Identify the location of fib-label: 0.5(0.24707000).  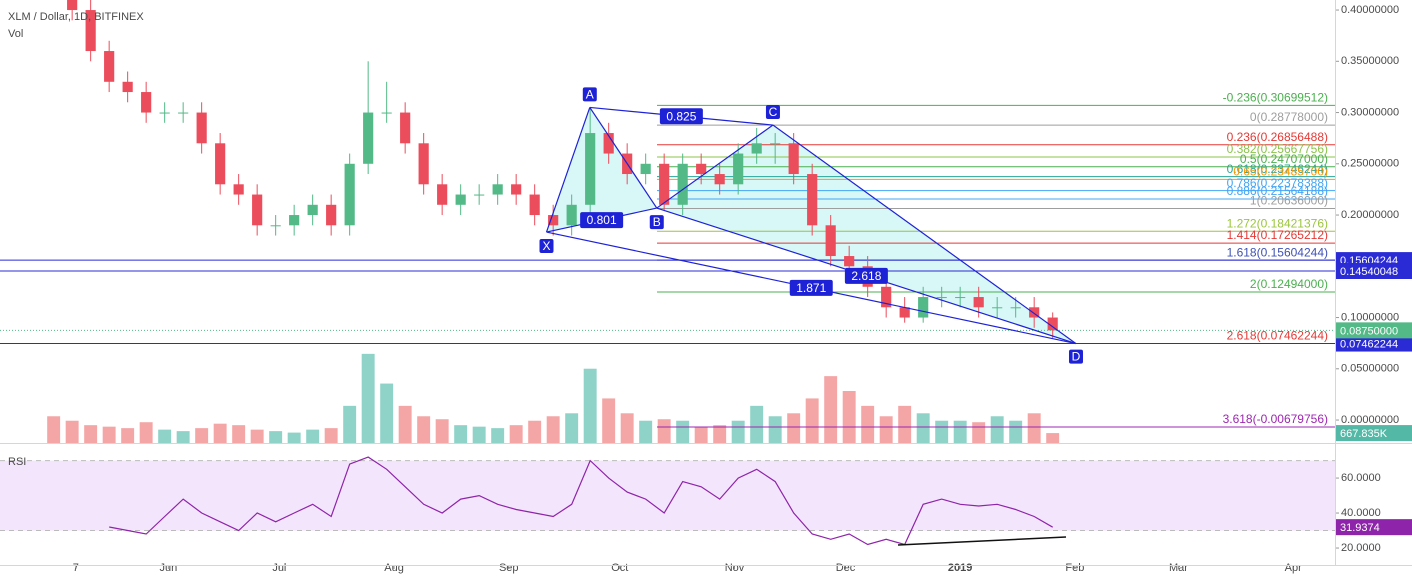
(1284, 159).